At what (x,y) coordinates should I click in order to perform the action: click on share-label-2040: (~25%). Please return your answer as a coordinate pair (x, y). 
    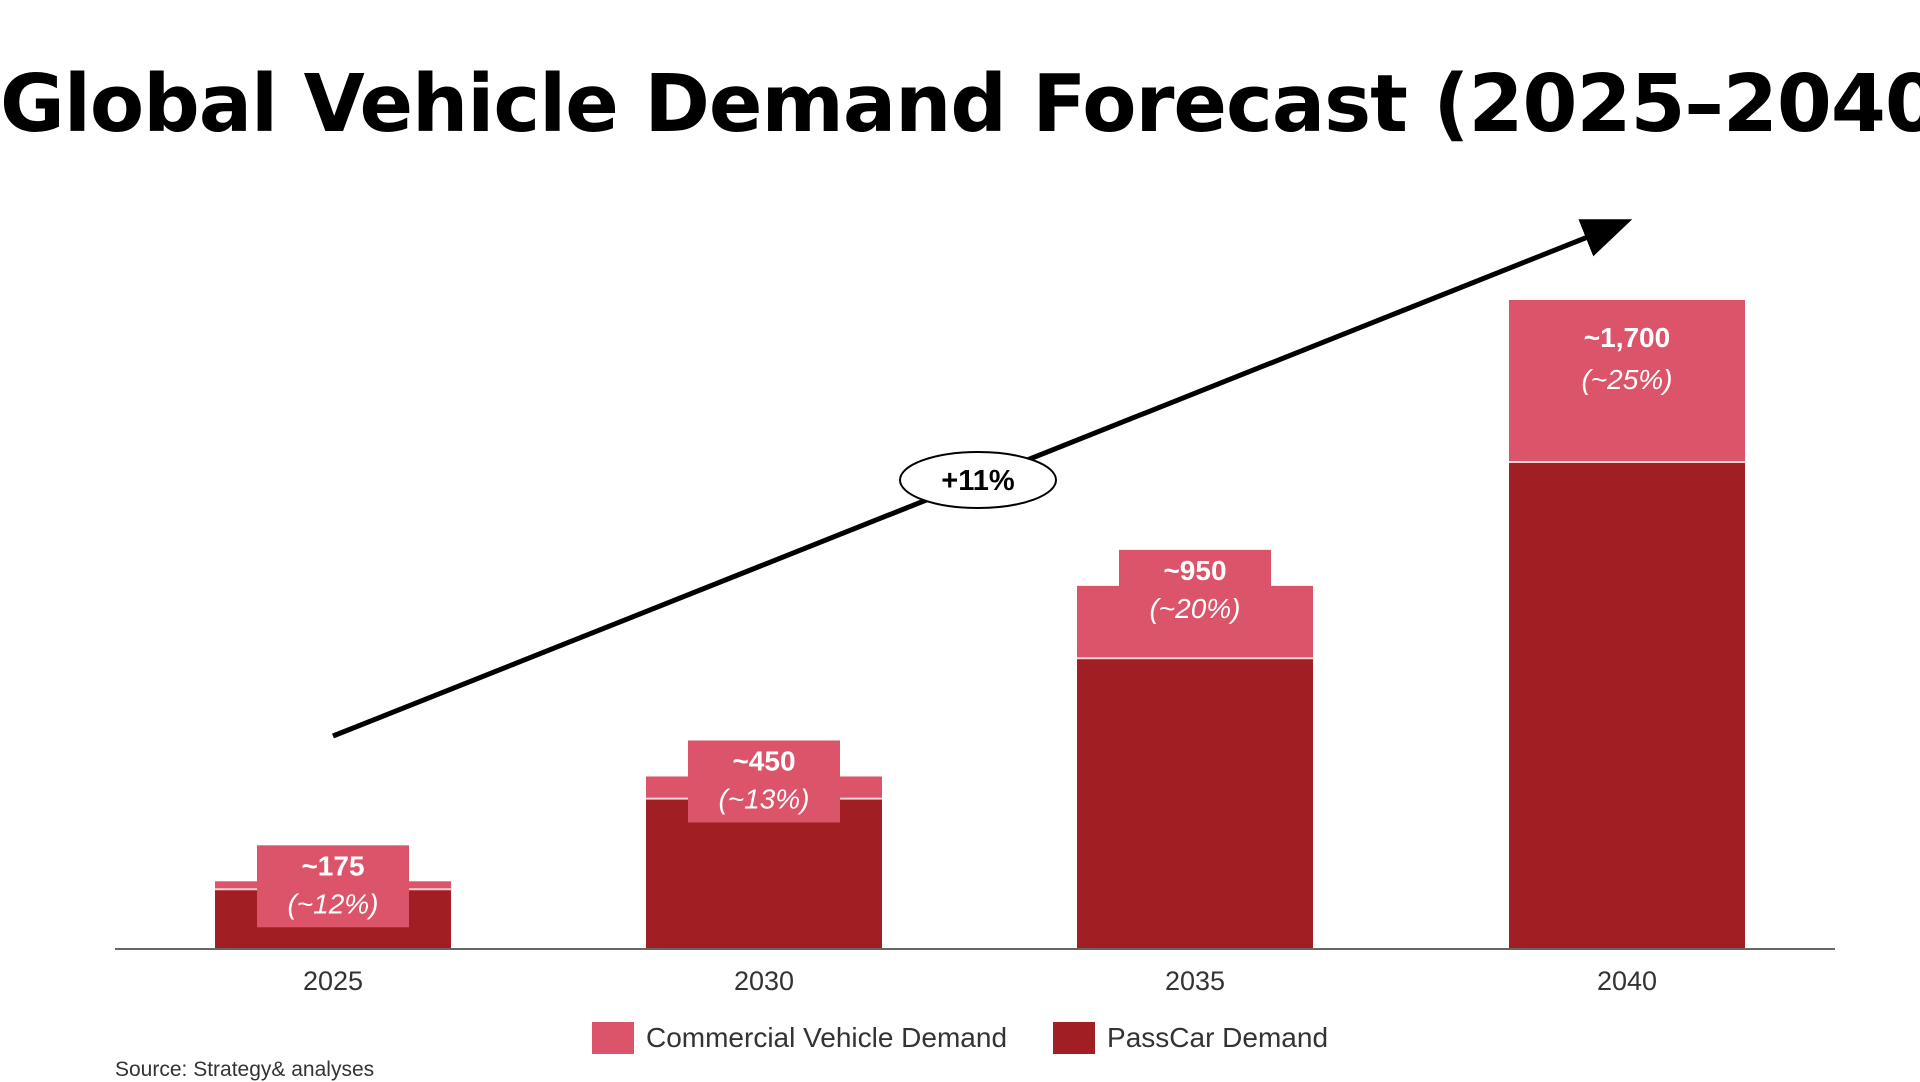
    Looking at the image, I should click on (1626, 379).